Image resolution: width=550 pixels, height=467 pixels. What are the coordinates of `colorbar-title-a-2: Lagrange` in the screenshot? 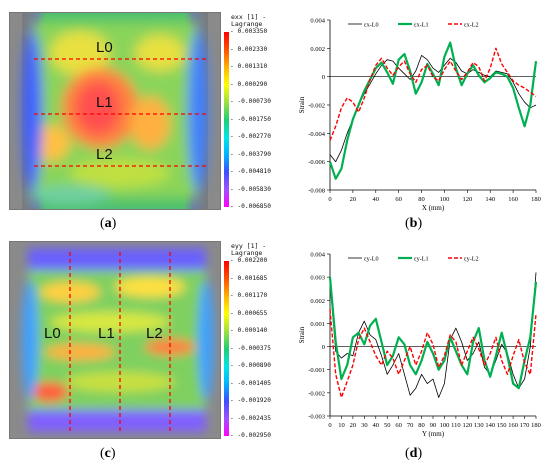 It's located at (247, 24).